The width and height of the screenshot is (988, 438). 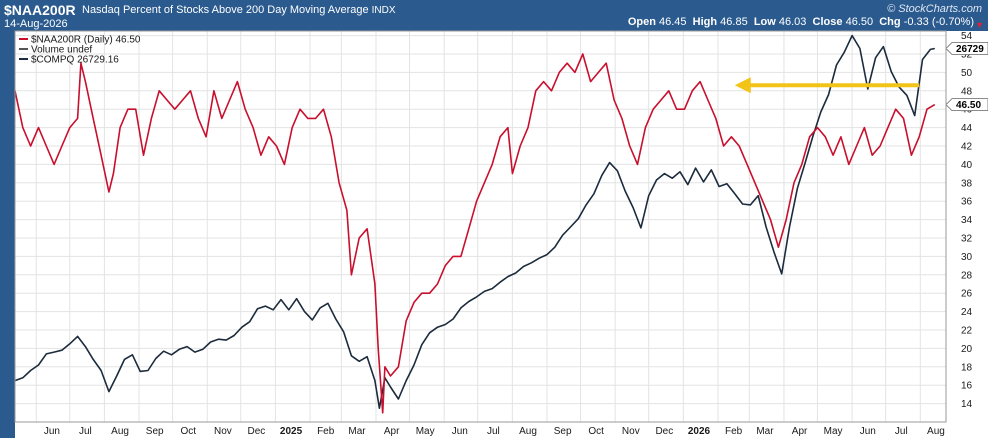 What do you see at coordinates (967, 128) in the screenshot?
I see `y-tick-label: 44` at bounding box center [967, 128].